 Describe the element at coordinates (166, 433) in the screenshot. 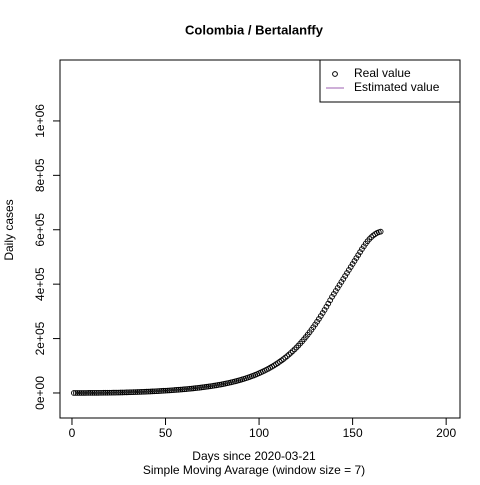

I see `x-tick-label: 50` at that location.